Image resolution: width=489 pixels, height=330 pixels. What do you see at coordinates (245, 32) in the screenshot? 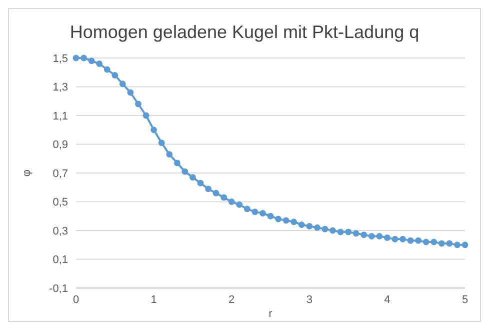
I see `chart-title: Homogen geladene Kugel mit Pkt-Ladung q` at bounding box center [245, 32].